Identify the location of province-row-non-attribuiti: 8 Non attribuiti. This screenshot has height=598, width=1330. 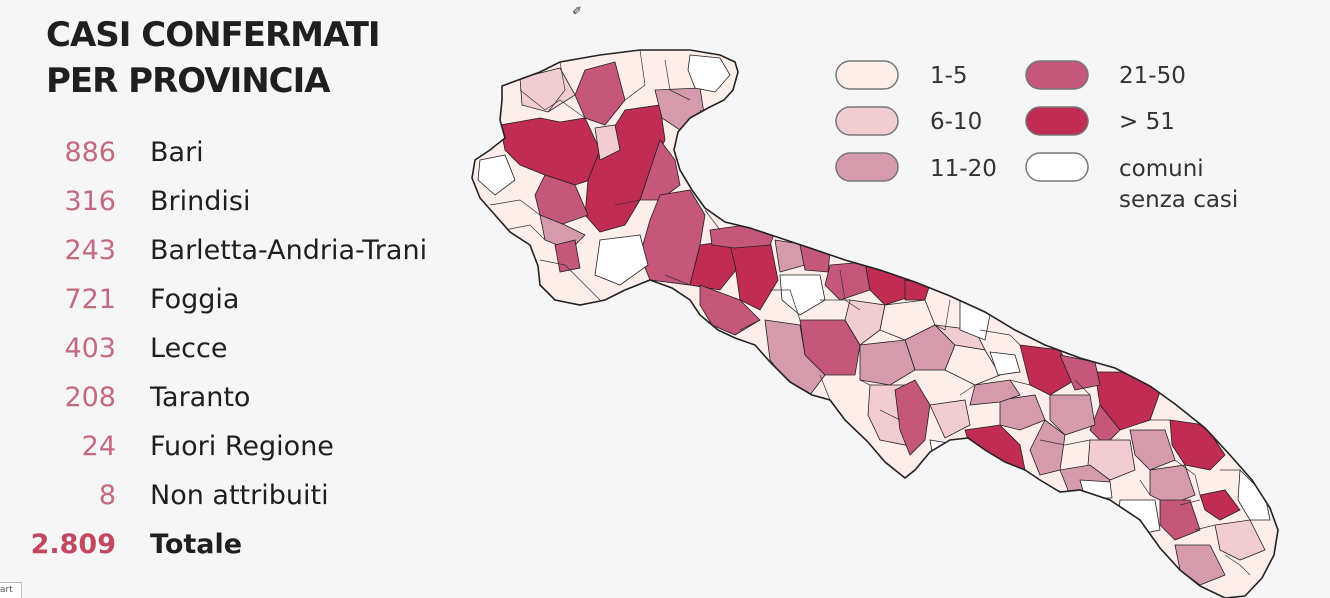
(230, 498).